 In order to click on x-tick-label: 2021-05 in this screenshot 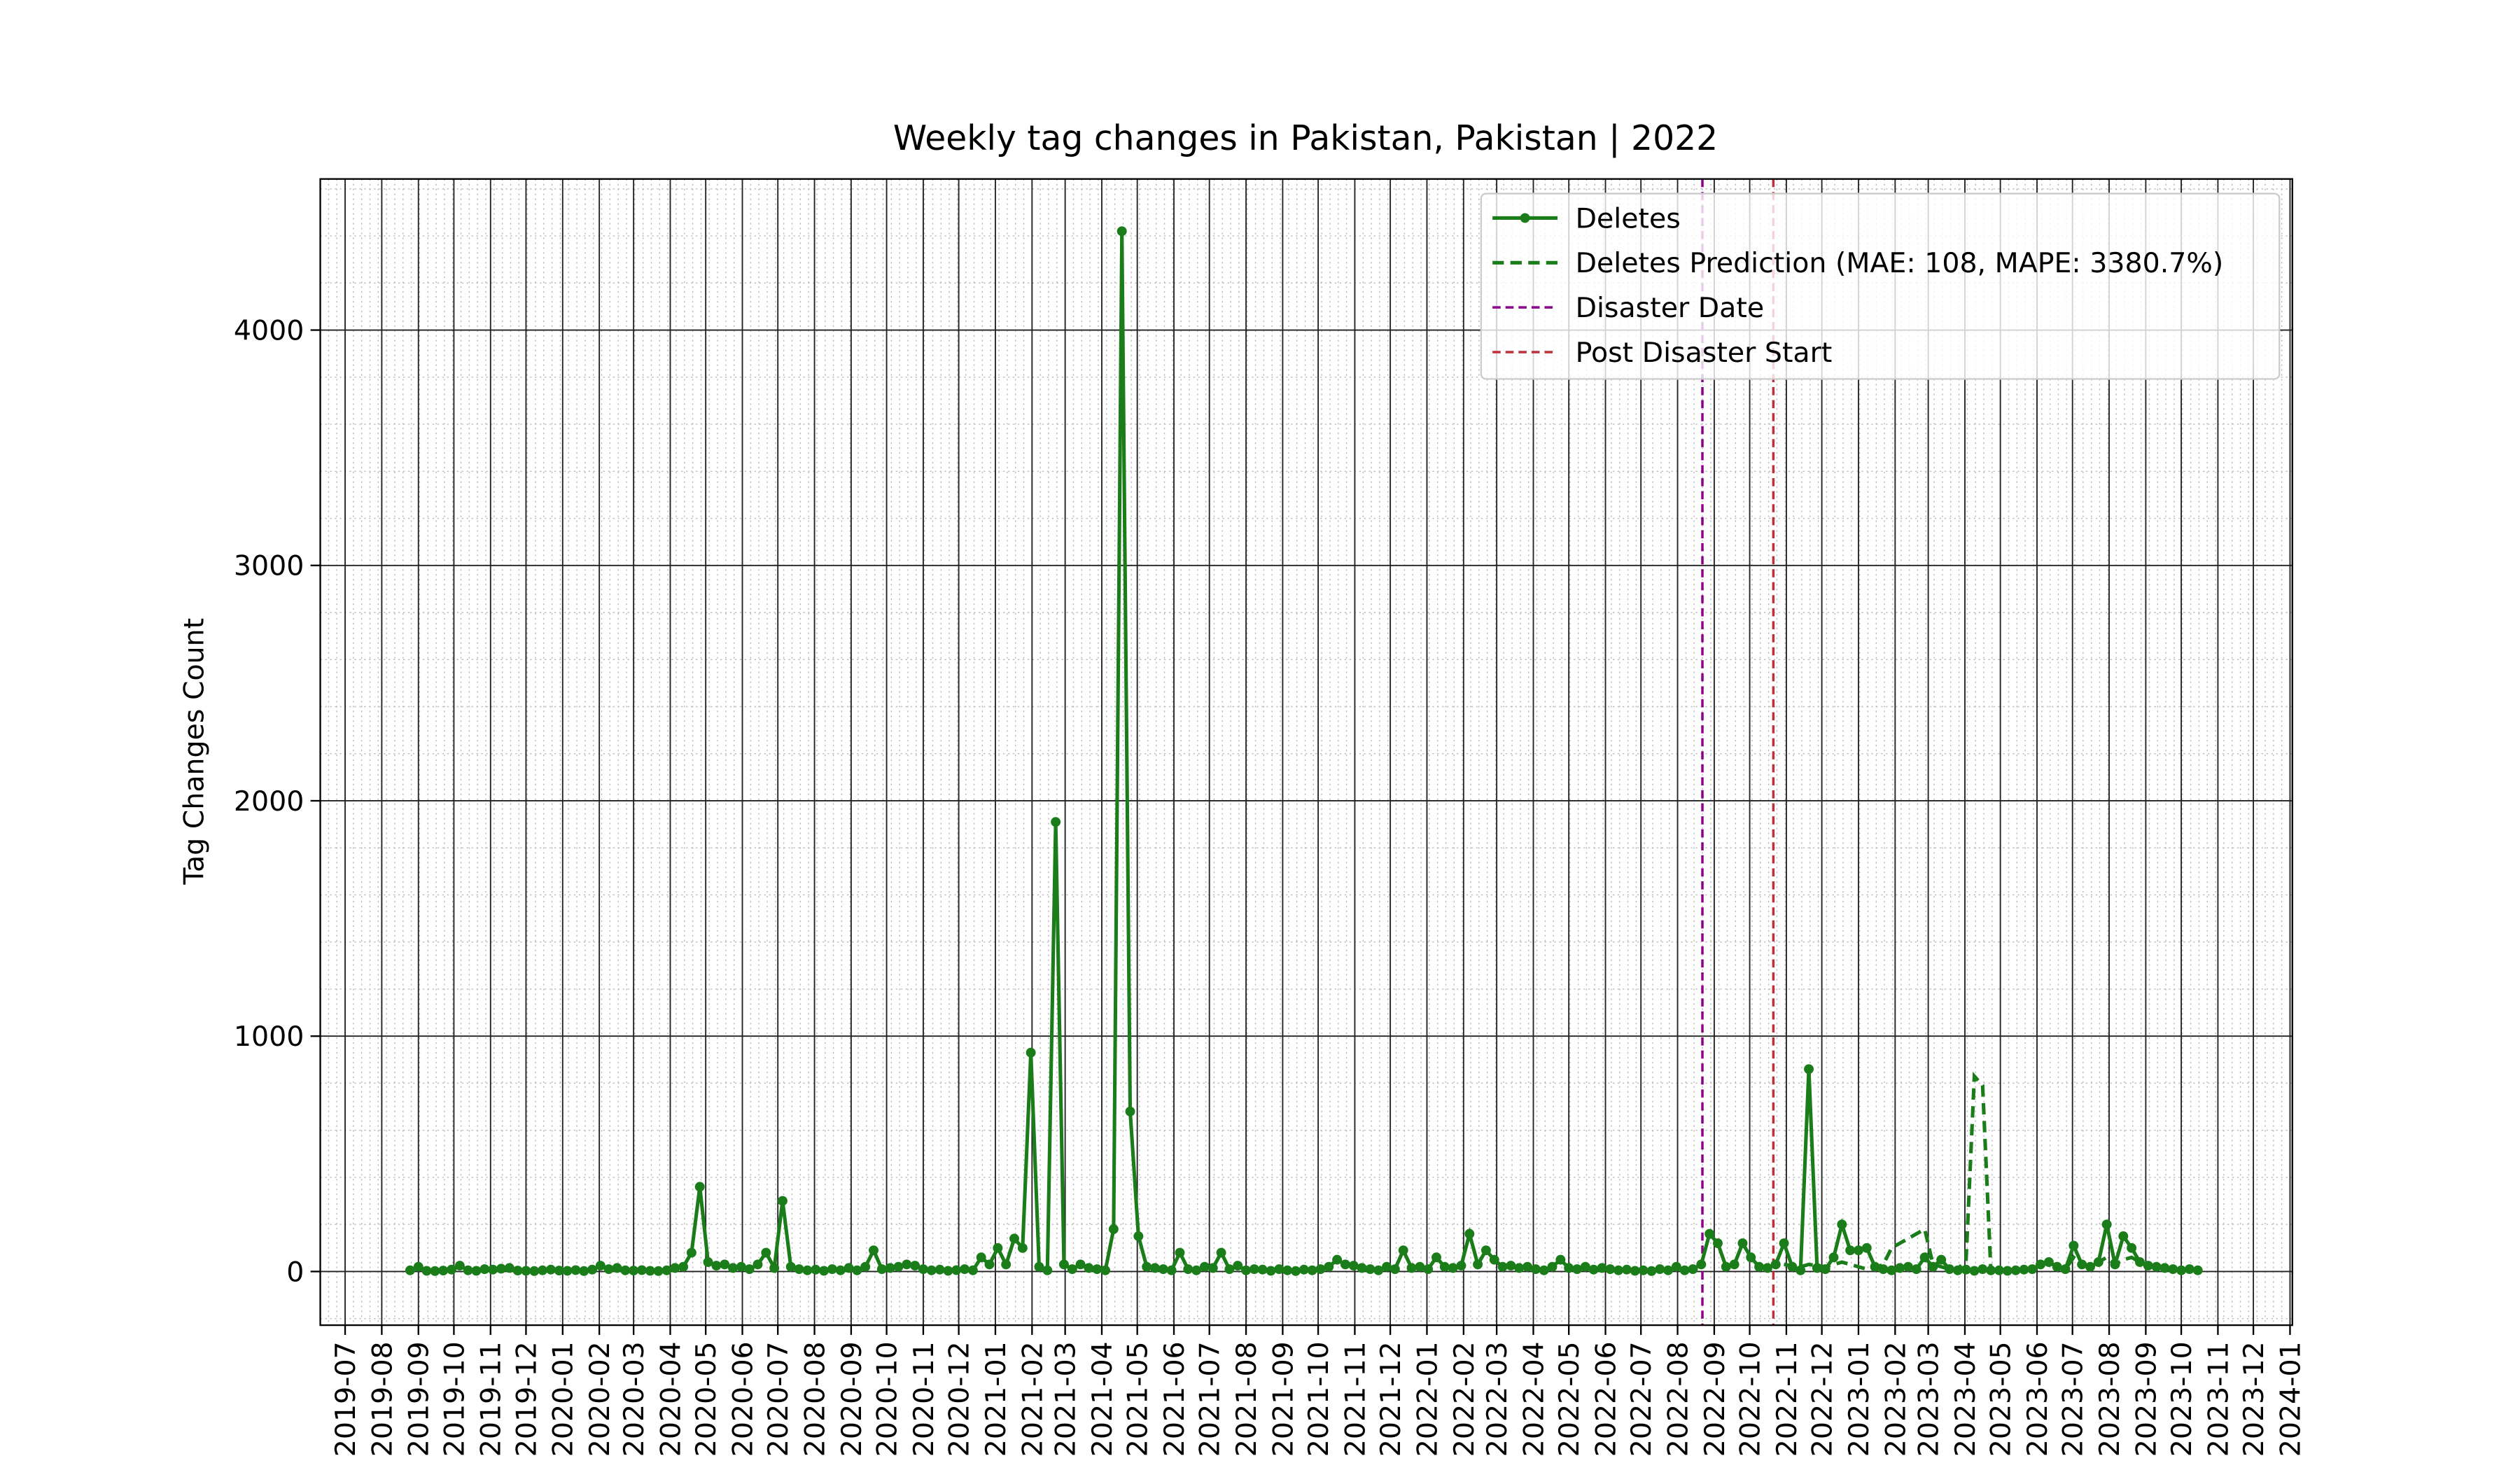, I will do `click(1138, 1399)`.